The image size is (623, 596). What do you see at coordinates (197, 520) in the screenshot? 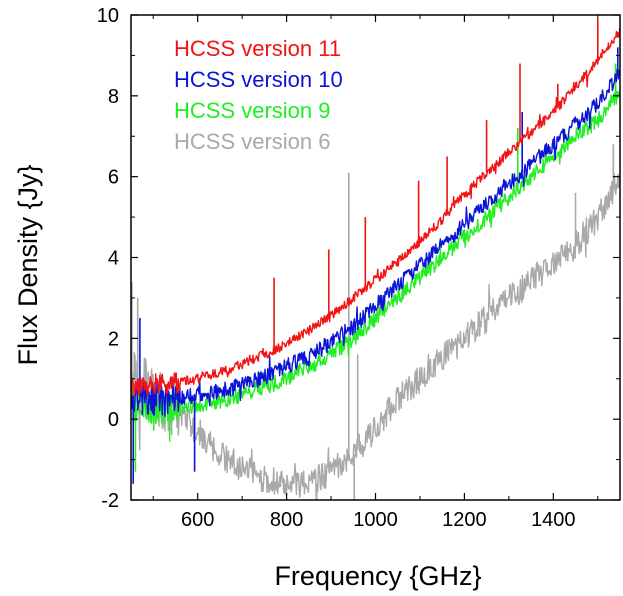
I see `x-tick-label: 600` at bounding box center [197, 520].